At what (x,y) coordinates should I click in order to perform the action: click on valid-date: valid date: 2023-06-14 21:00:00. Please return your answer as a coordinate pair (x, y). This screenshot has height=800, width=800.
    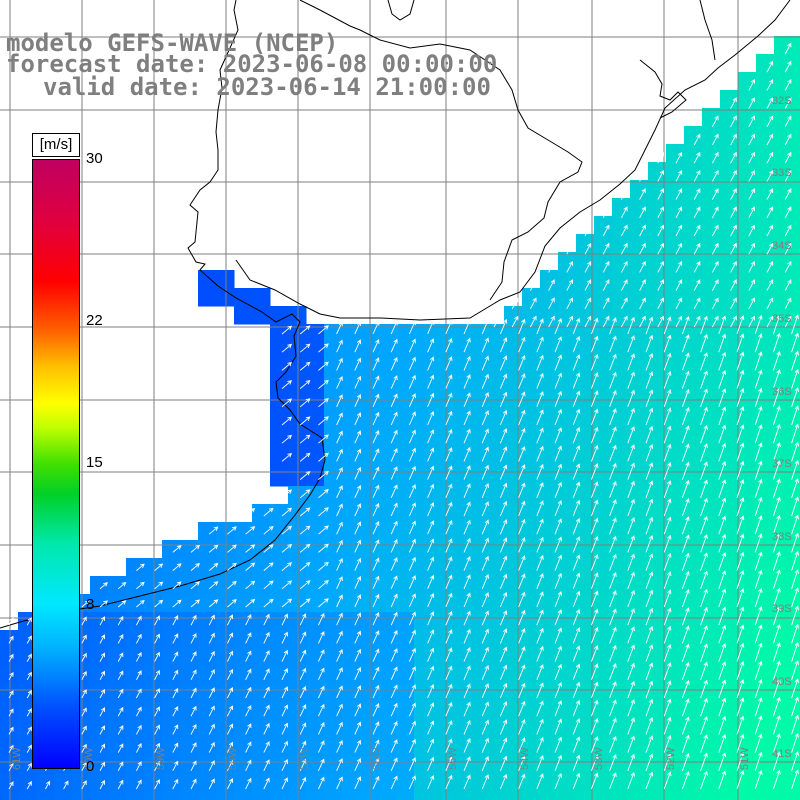
    Looking at the image, I should click on (267, 87).